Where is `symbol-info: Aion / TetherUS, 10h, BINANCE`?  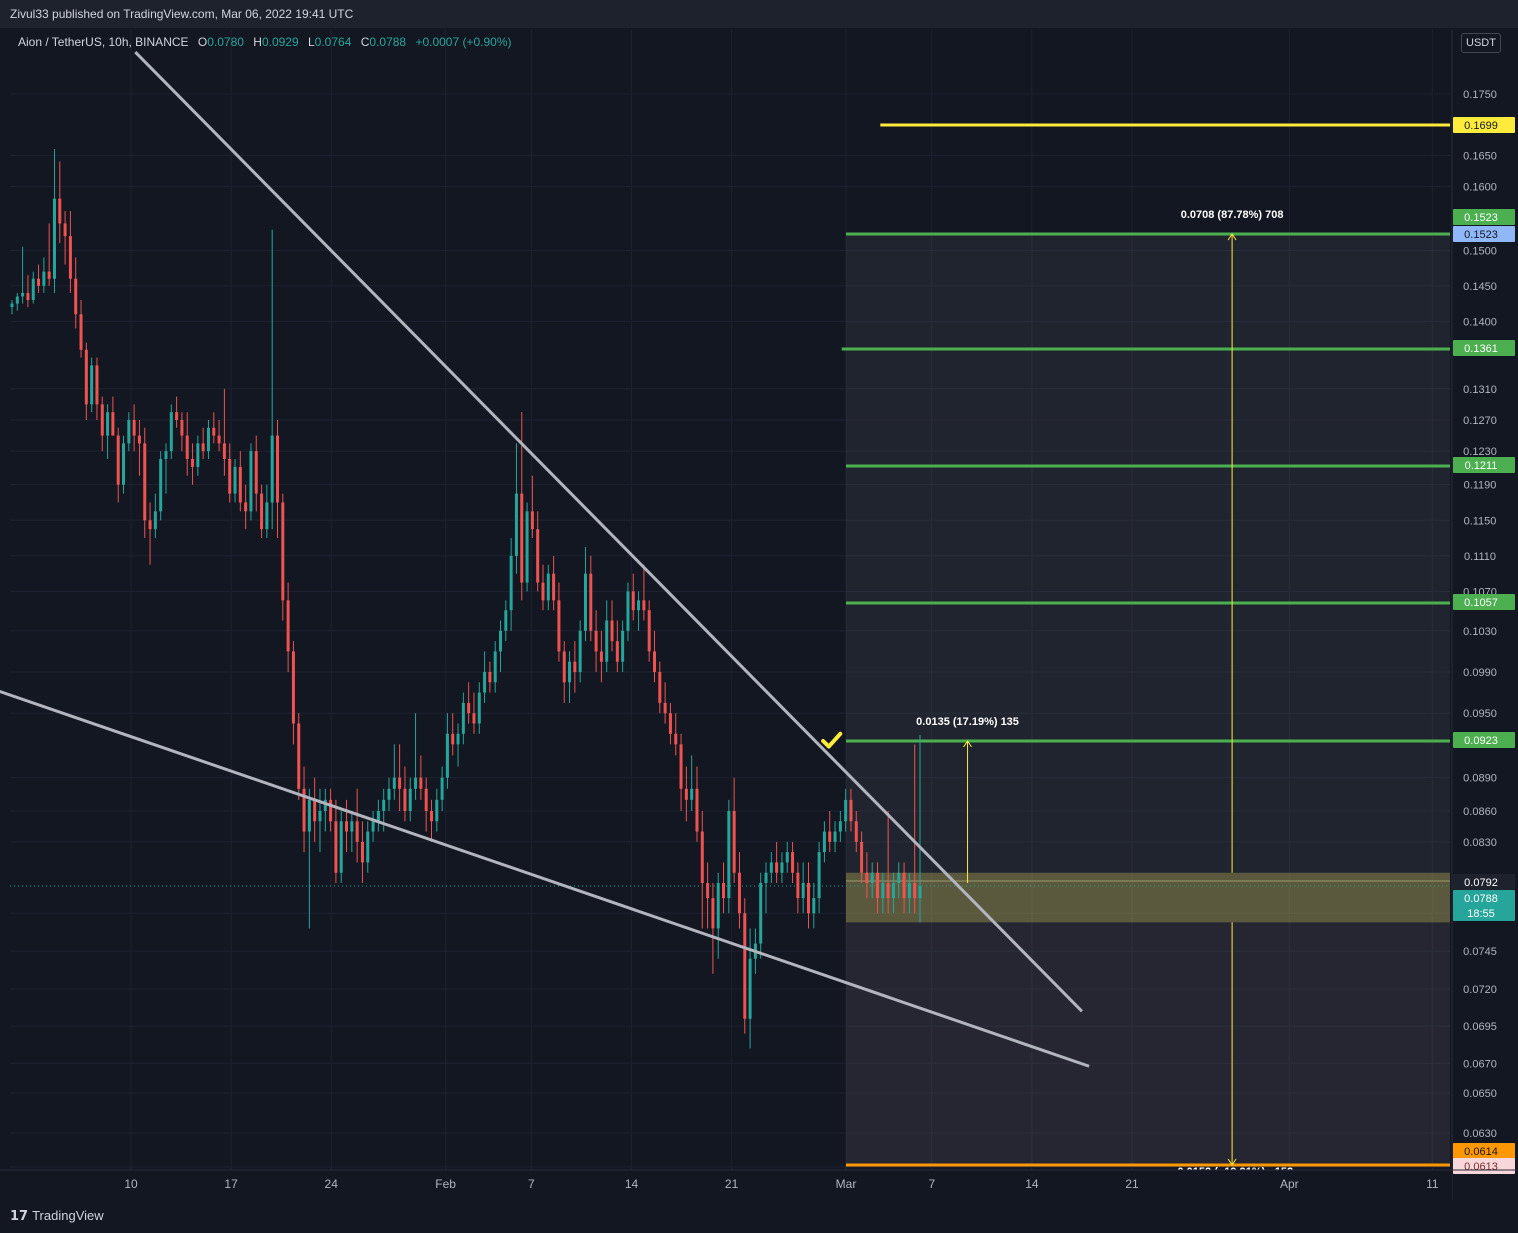
symbol-info: Aion / TetherUS, 10h, BINANCE is located at coordinates (103, 42).